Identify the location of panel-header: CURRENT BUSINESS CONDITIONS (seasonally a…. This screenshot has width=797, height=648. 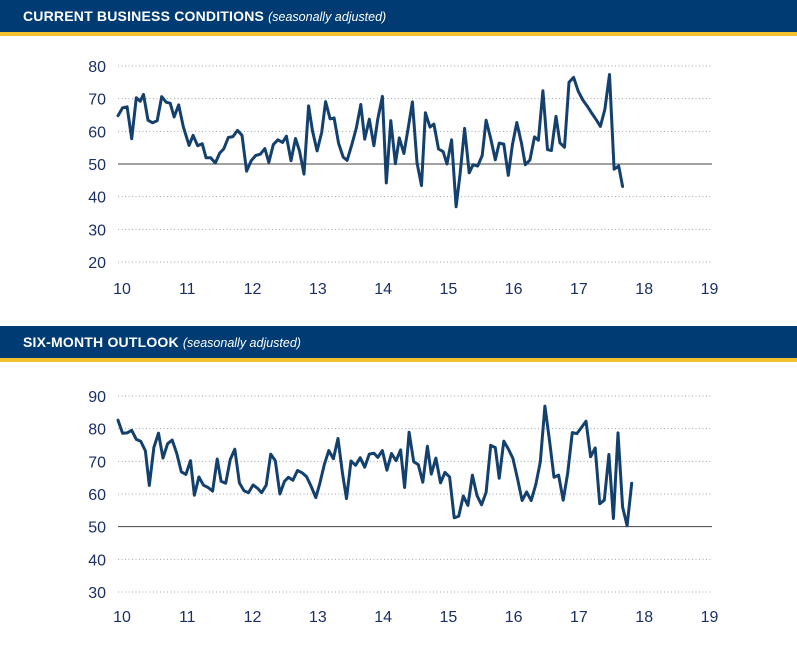
(398, 18).